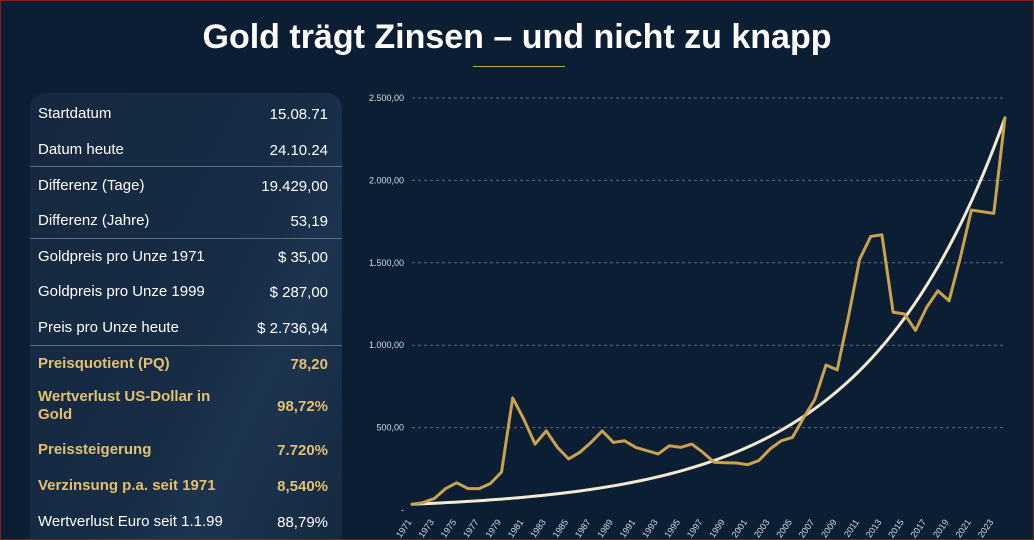 The width and height of the screenshot is (1034, 540). Describe the element at coordinates (183, 114) in the screenshot. I see `stats-row-startdatum: Startdatum 15.08.71` at that location.